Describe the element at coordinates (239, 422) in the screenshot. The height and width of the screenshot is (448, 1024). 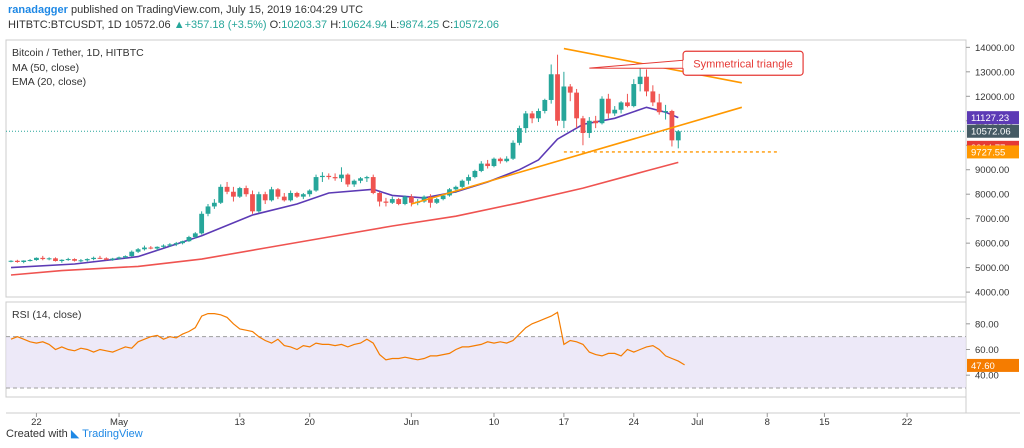
I see `x-tick-label: 13` at that location.